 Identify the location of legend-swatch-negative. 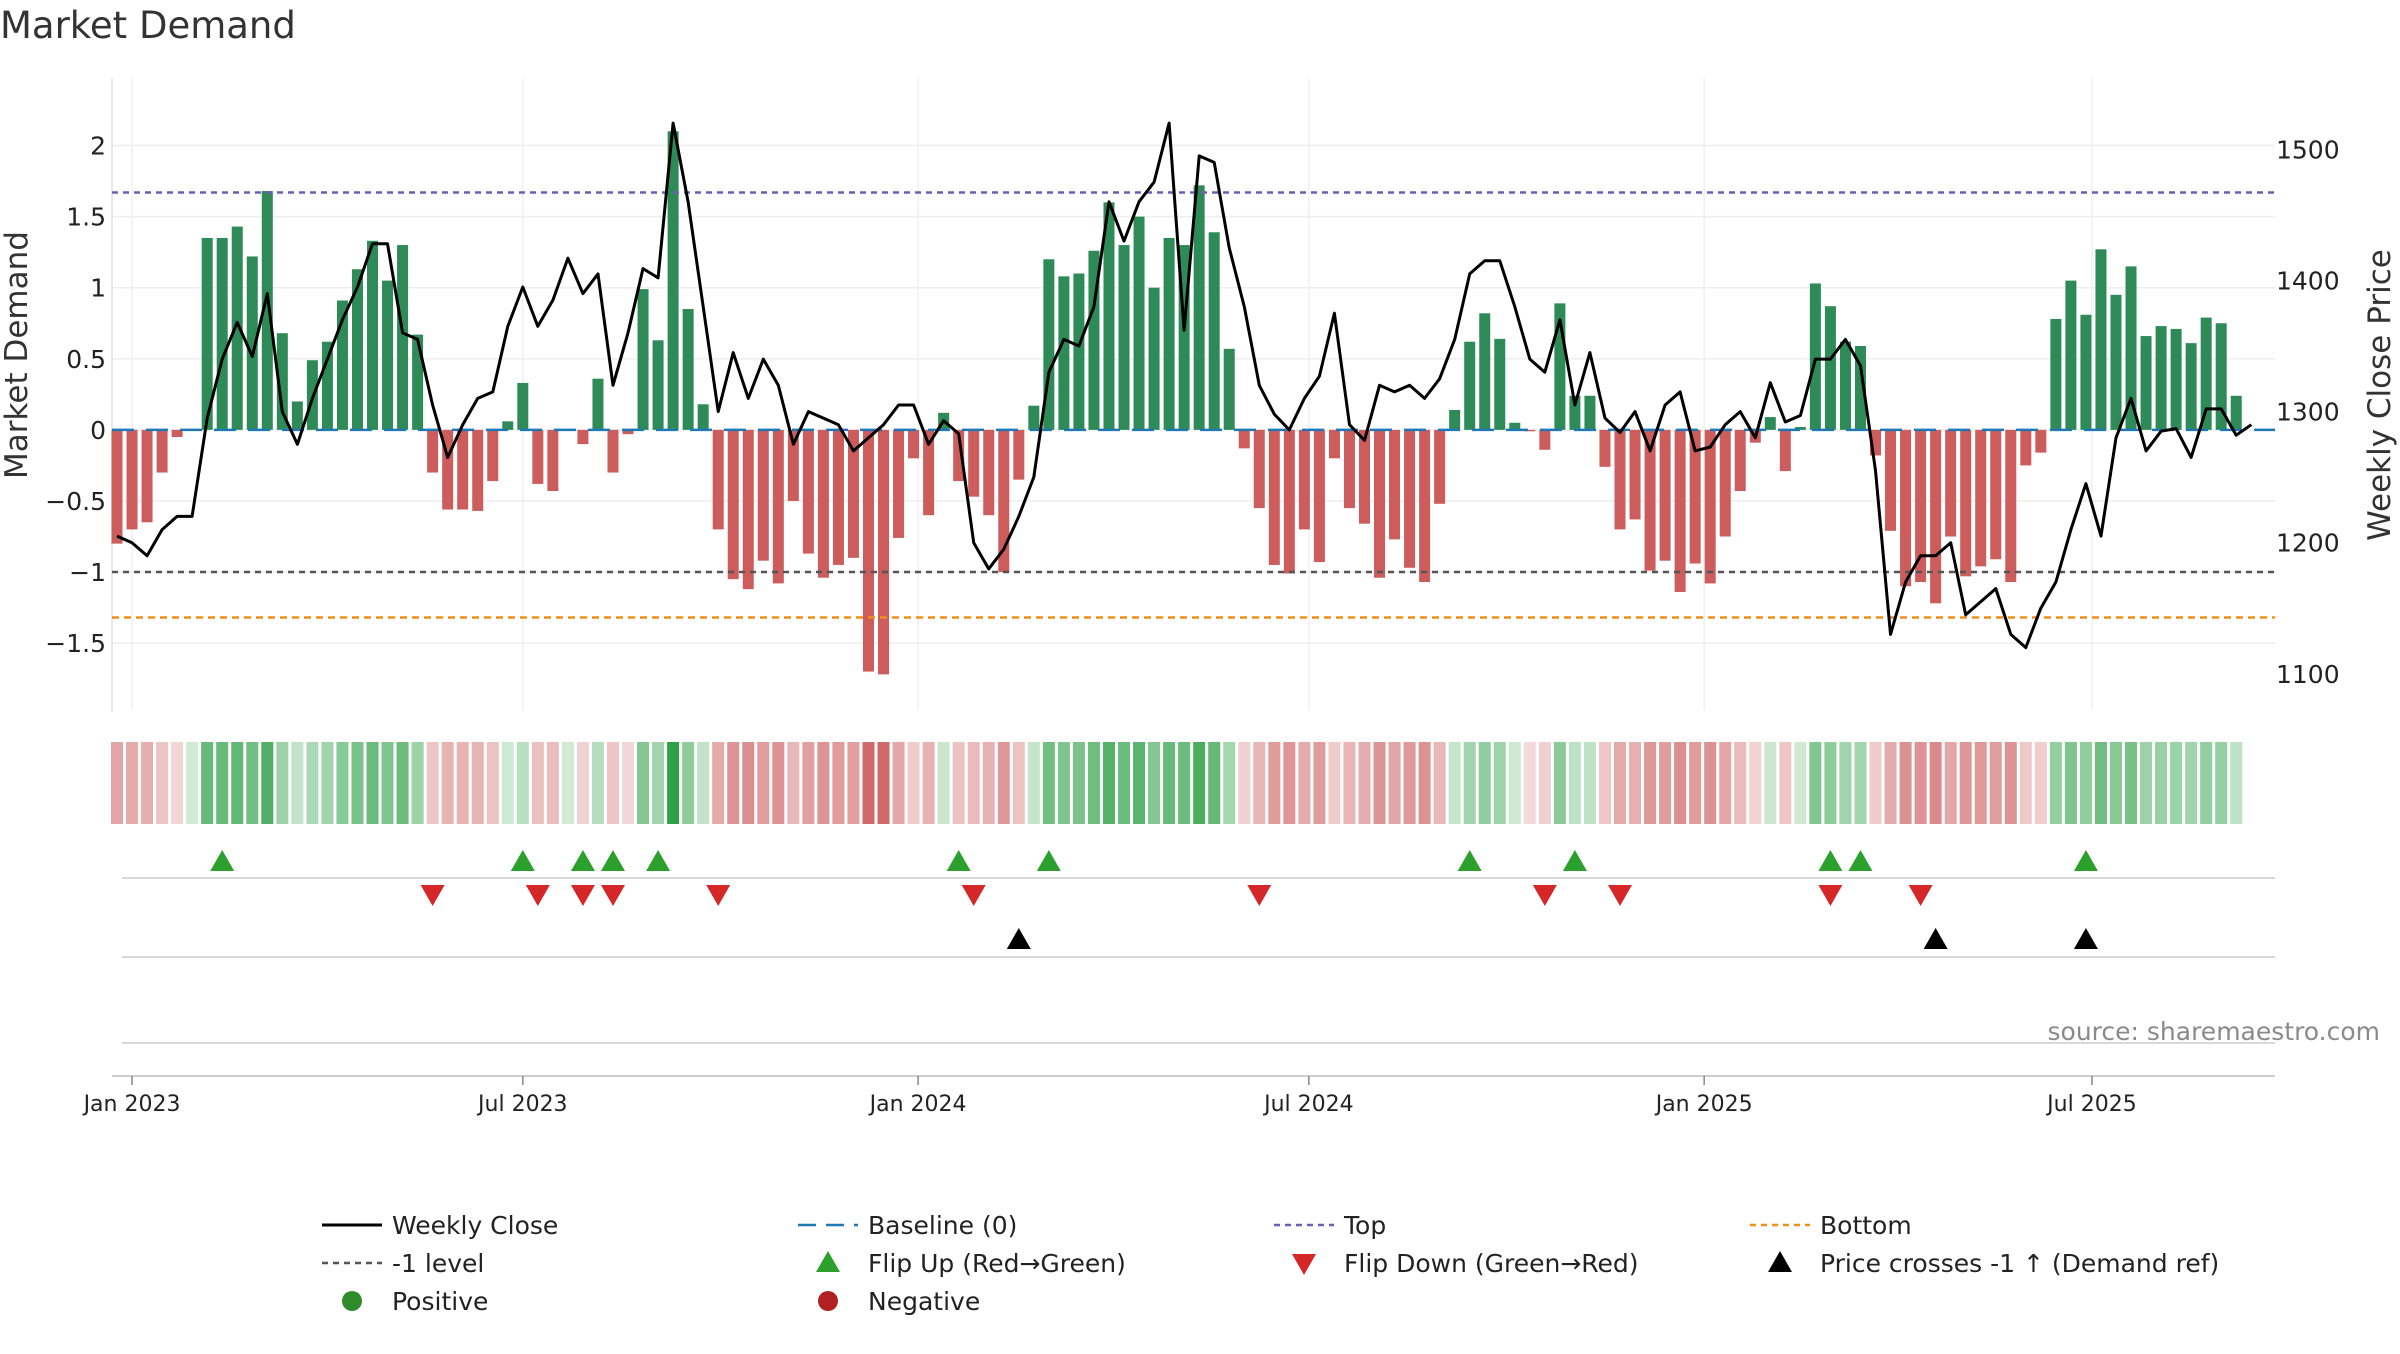
(828, 1301).